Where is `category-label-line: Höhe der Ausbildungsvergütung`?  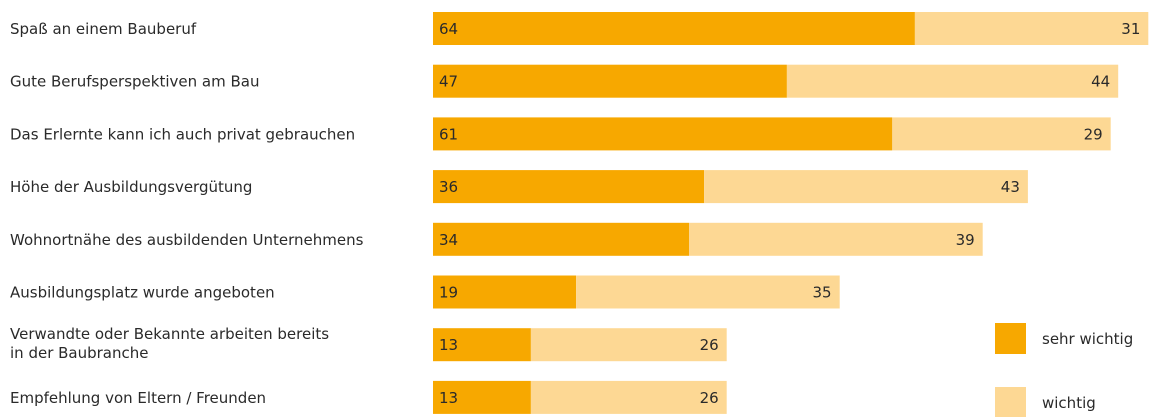 category-label-line: Höhe der Ausbildungsvergütung is located at coordinates (131, 187).